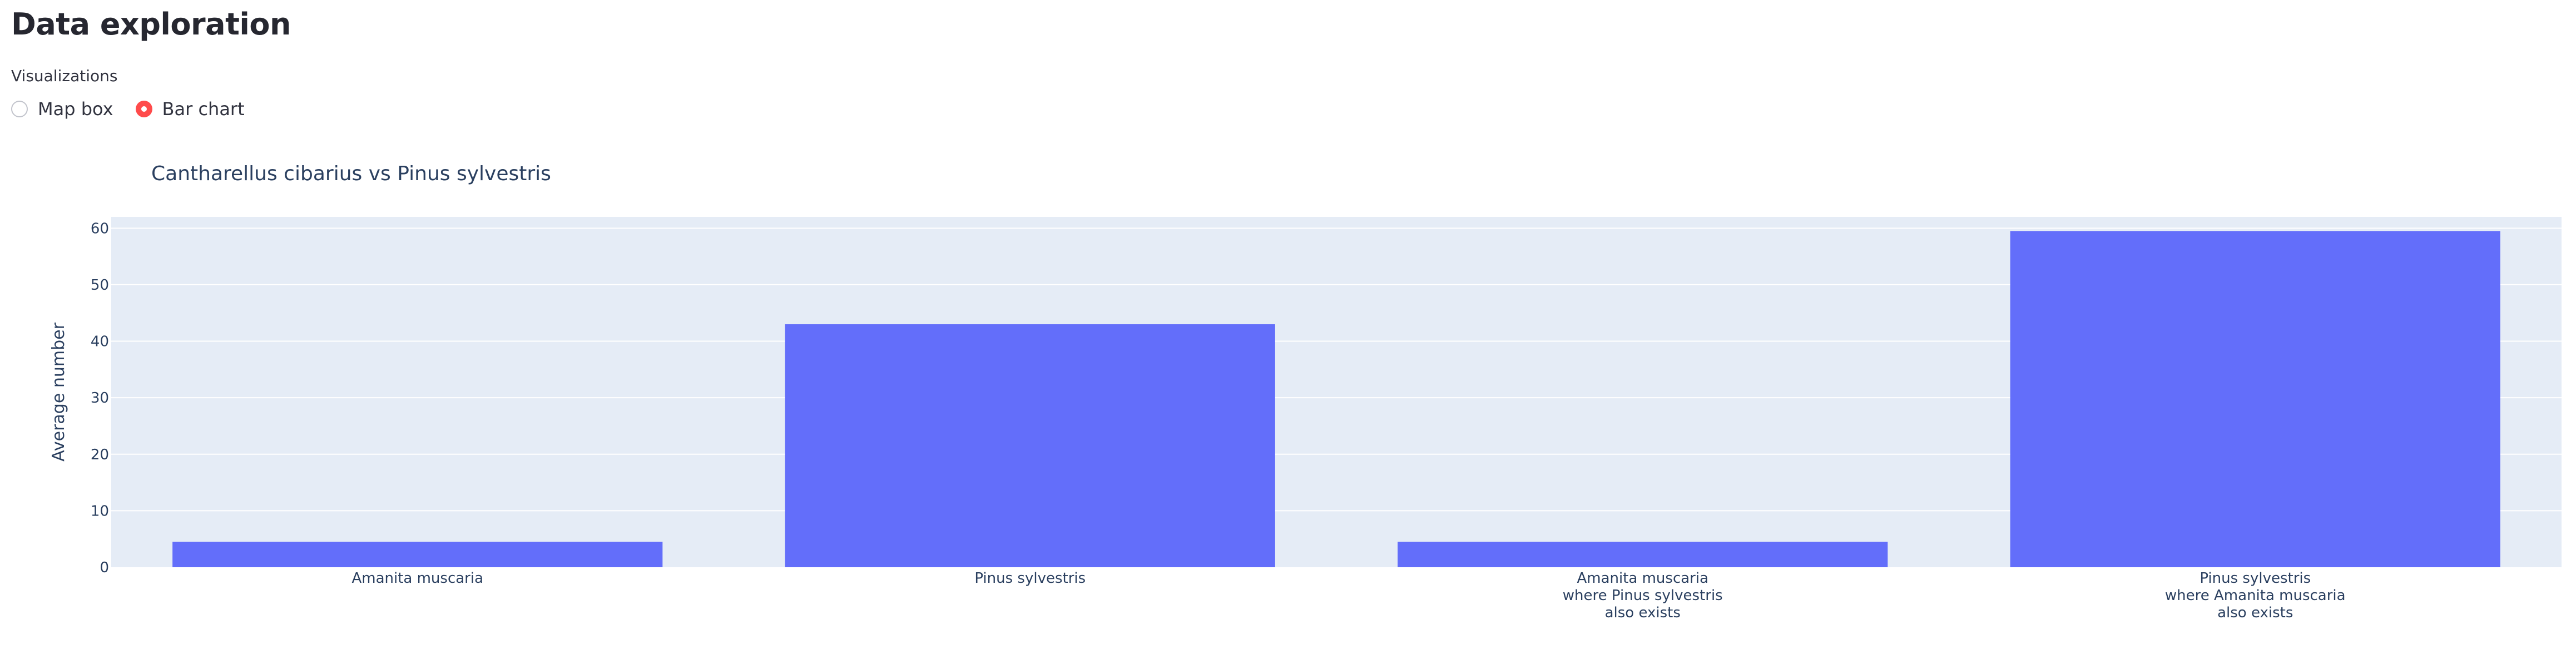 This screenshot has height=654, width=2576. Describe the element at coordinates (19, 109) in the screenshot. I see `radio-circle-map-box` at that location.